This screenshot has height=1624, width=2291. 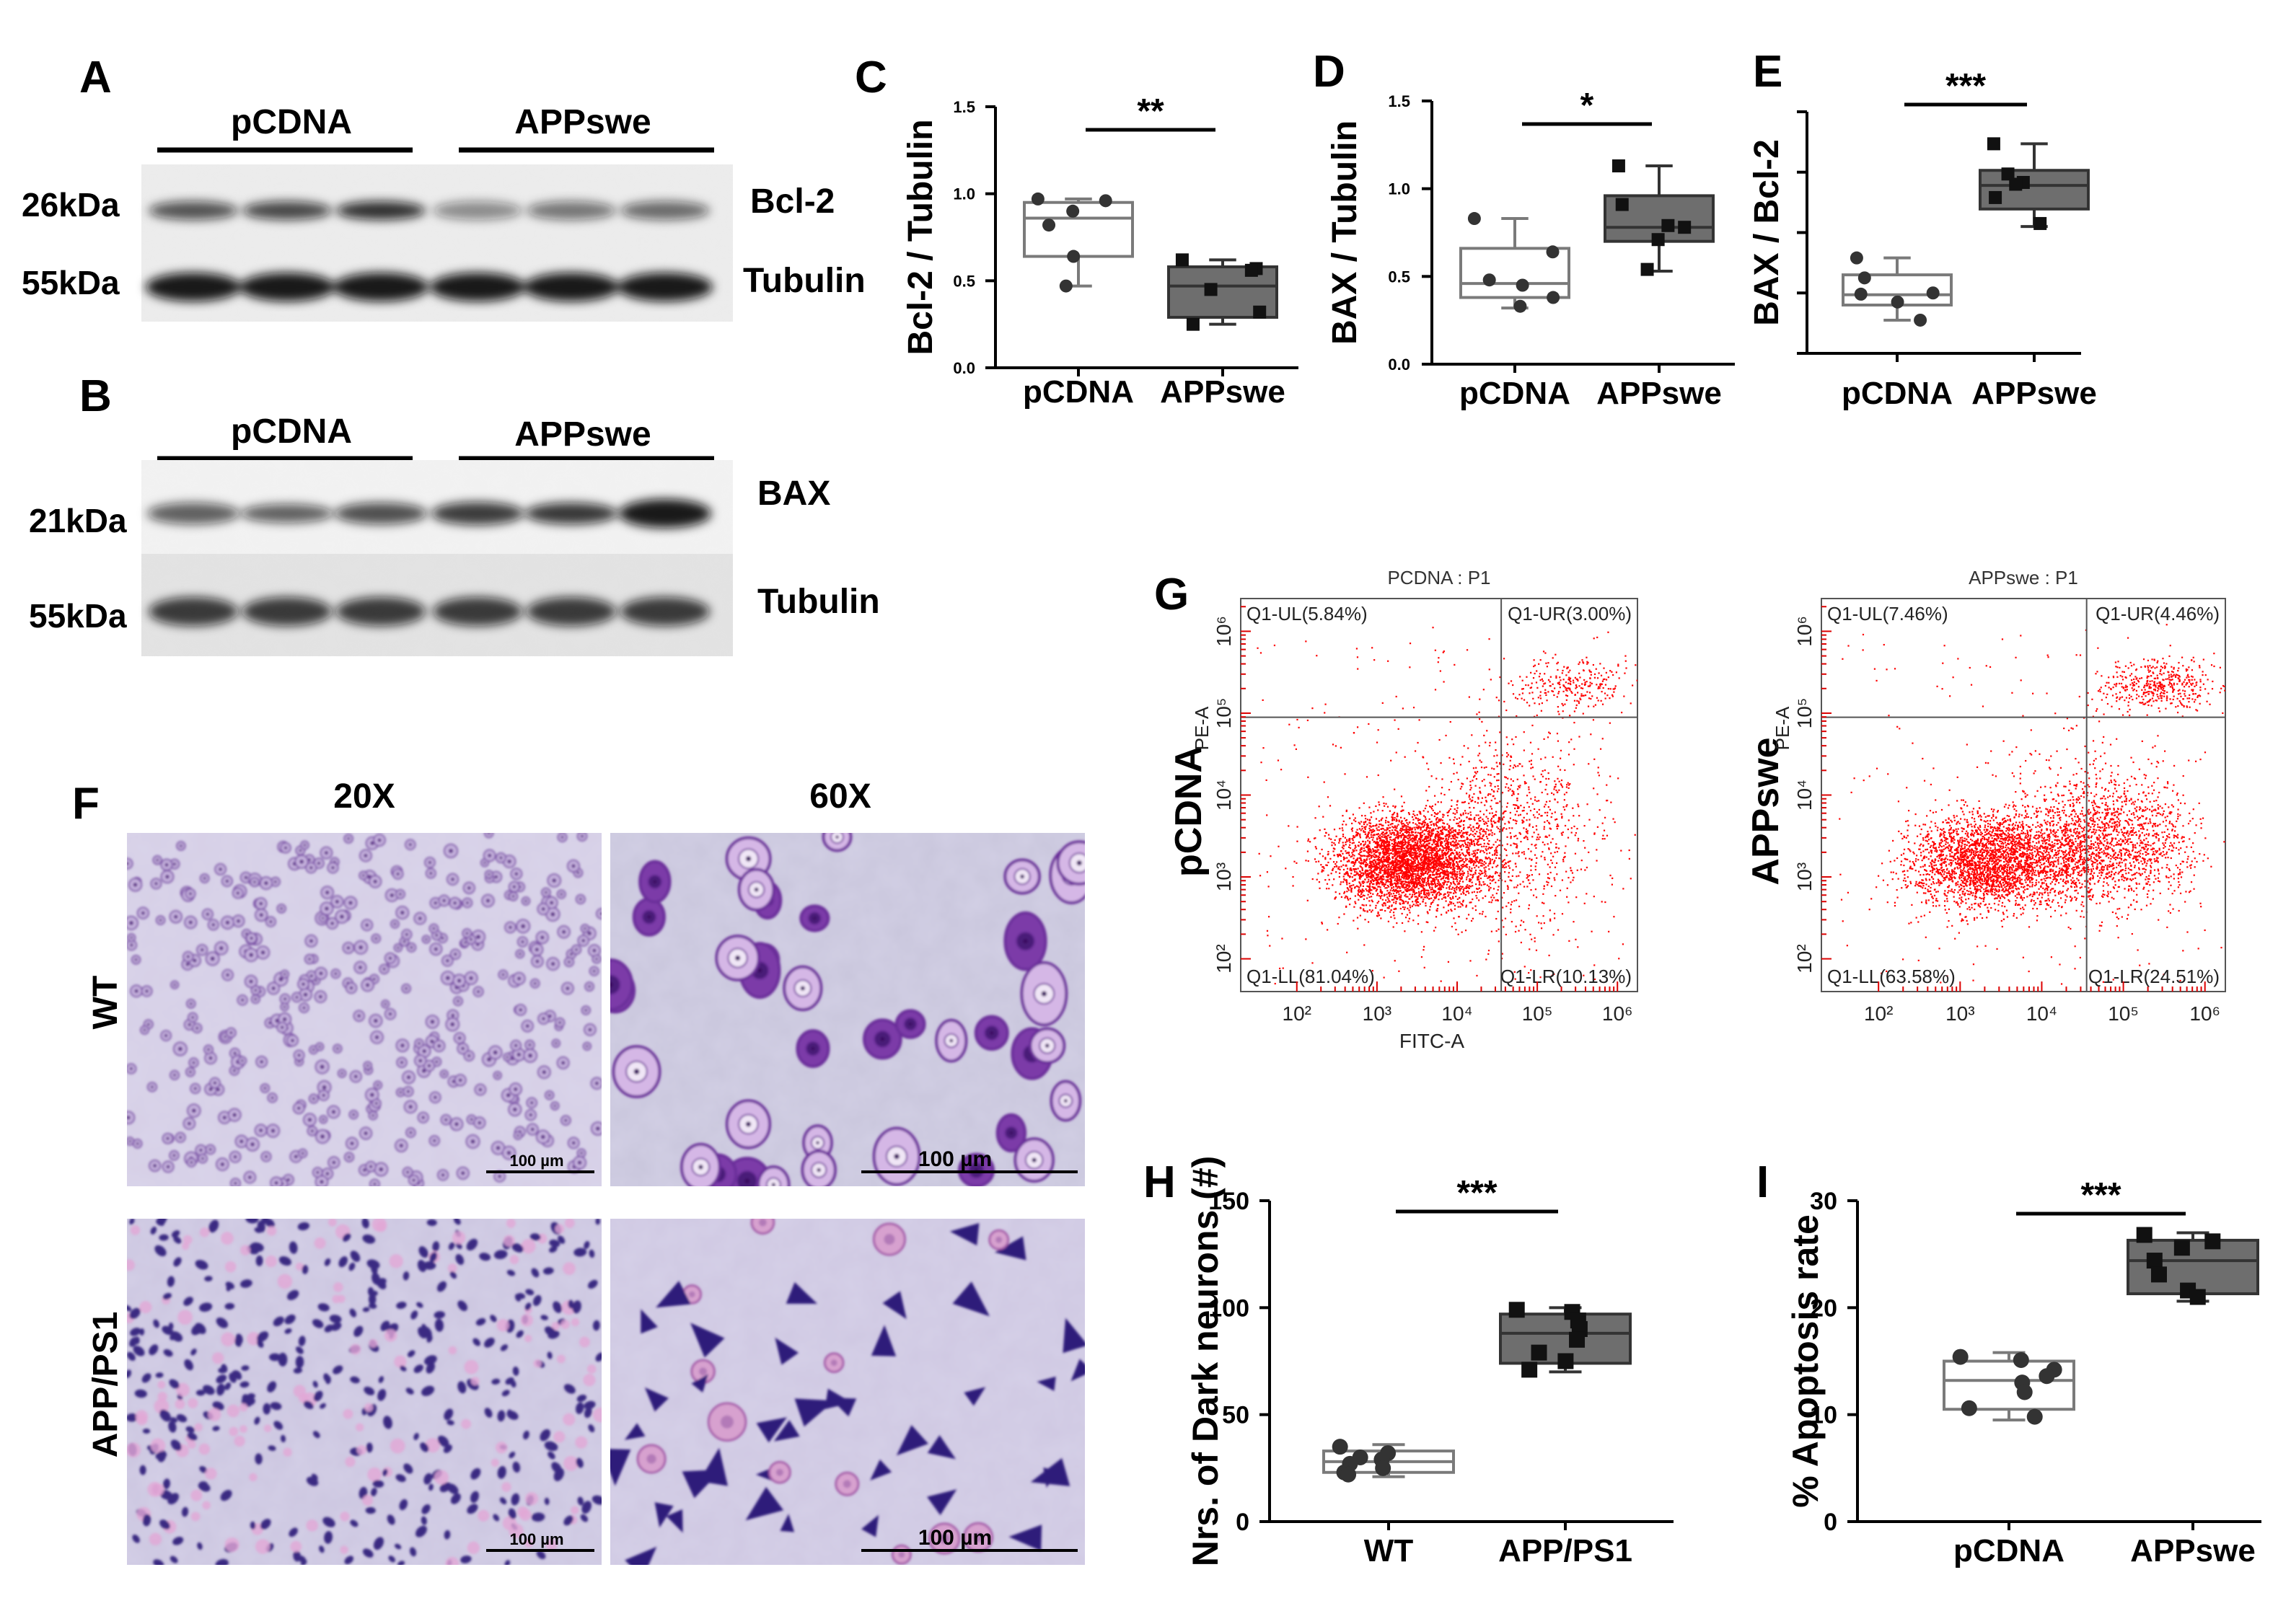 What do you see at coordinates (1205, 1361) in the screenshot?
I see `y-axis-label: Nrs. of Dark neurons (#)` at bounding box center [1205, 1361].